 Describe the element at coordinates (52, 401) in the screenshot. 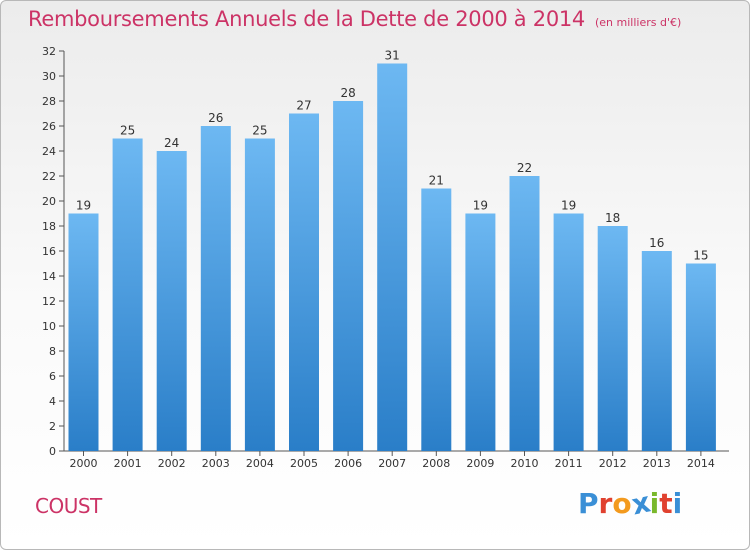

I see `y-tick-label: 4` at that location.